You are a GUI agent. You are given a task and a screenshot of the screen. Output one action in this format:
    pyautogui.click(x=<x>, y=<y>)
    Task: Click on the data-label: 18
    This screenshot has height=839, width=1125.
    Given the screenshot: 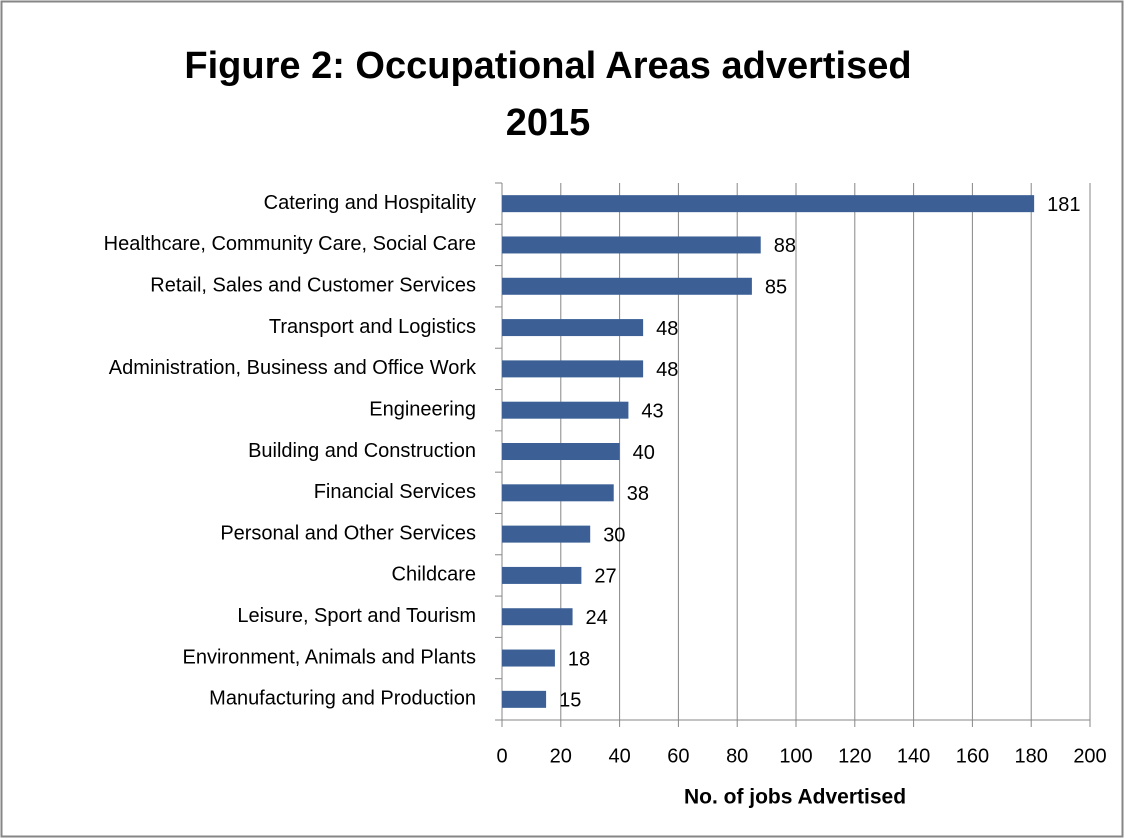 What is the action you would take?
    pyautogui.click(x=579, y=659)
    